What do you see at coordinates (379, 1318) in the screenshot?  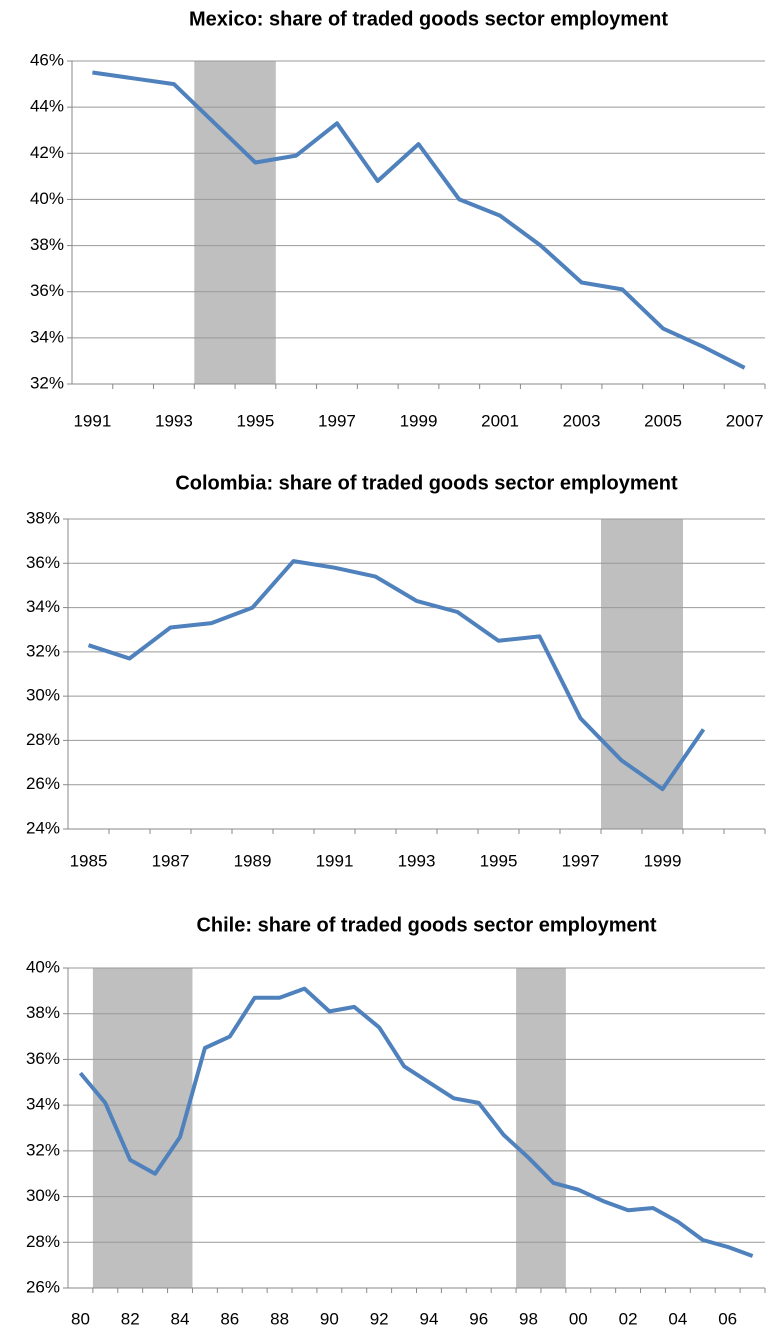 I see `x-tick-label: 92` at bounding box center [379, 1318].